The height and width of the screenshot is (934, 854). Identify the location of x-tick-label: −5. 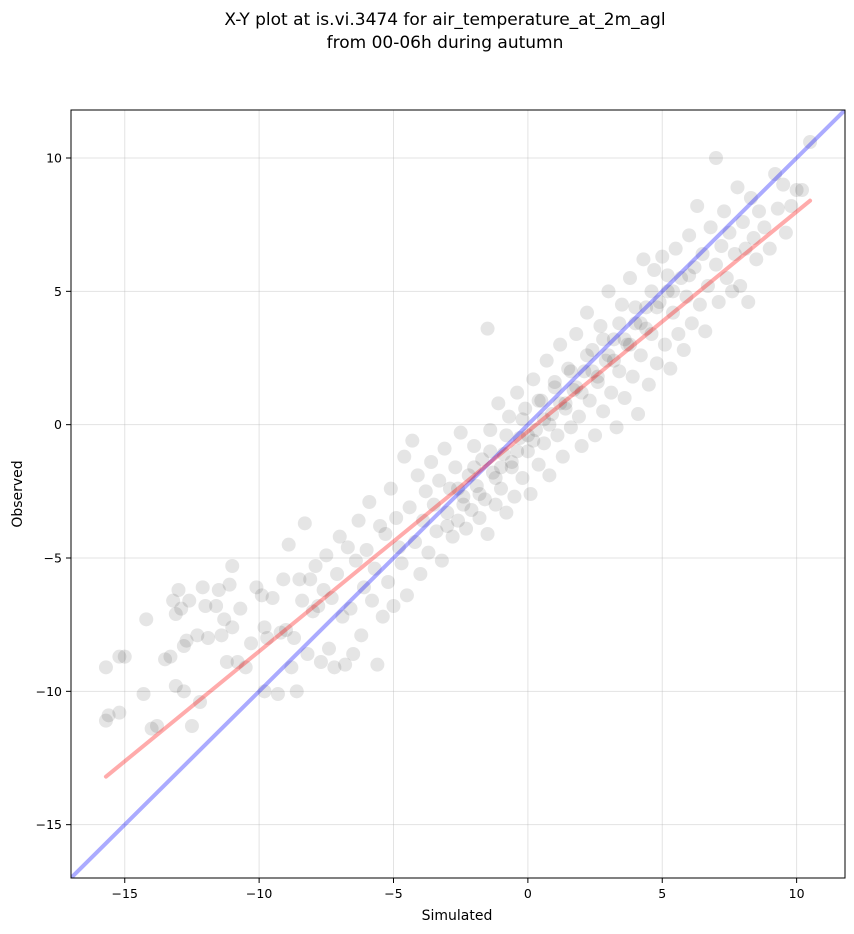
(393, 893).